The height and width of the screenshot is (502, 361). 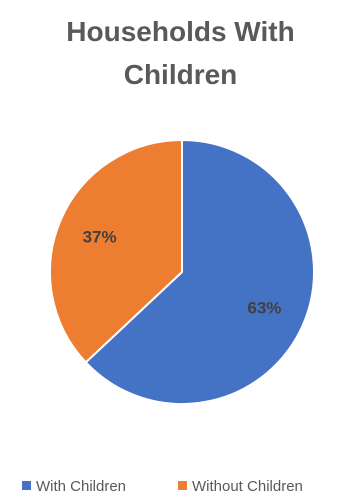 I want to click on chart-title-line-1: Households With, so click(x=180, y=31).